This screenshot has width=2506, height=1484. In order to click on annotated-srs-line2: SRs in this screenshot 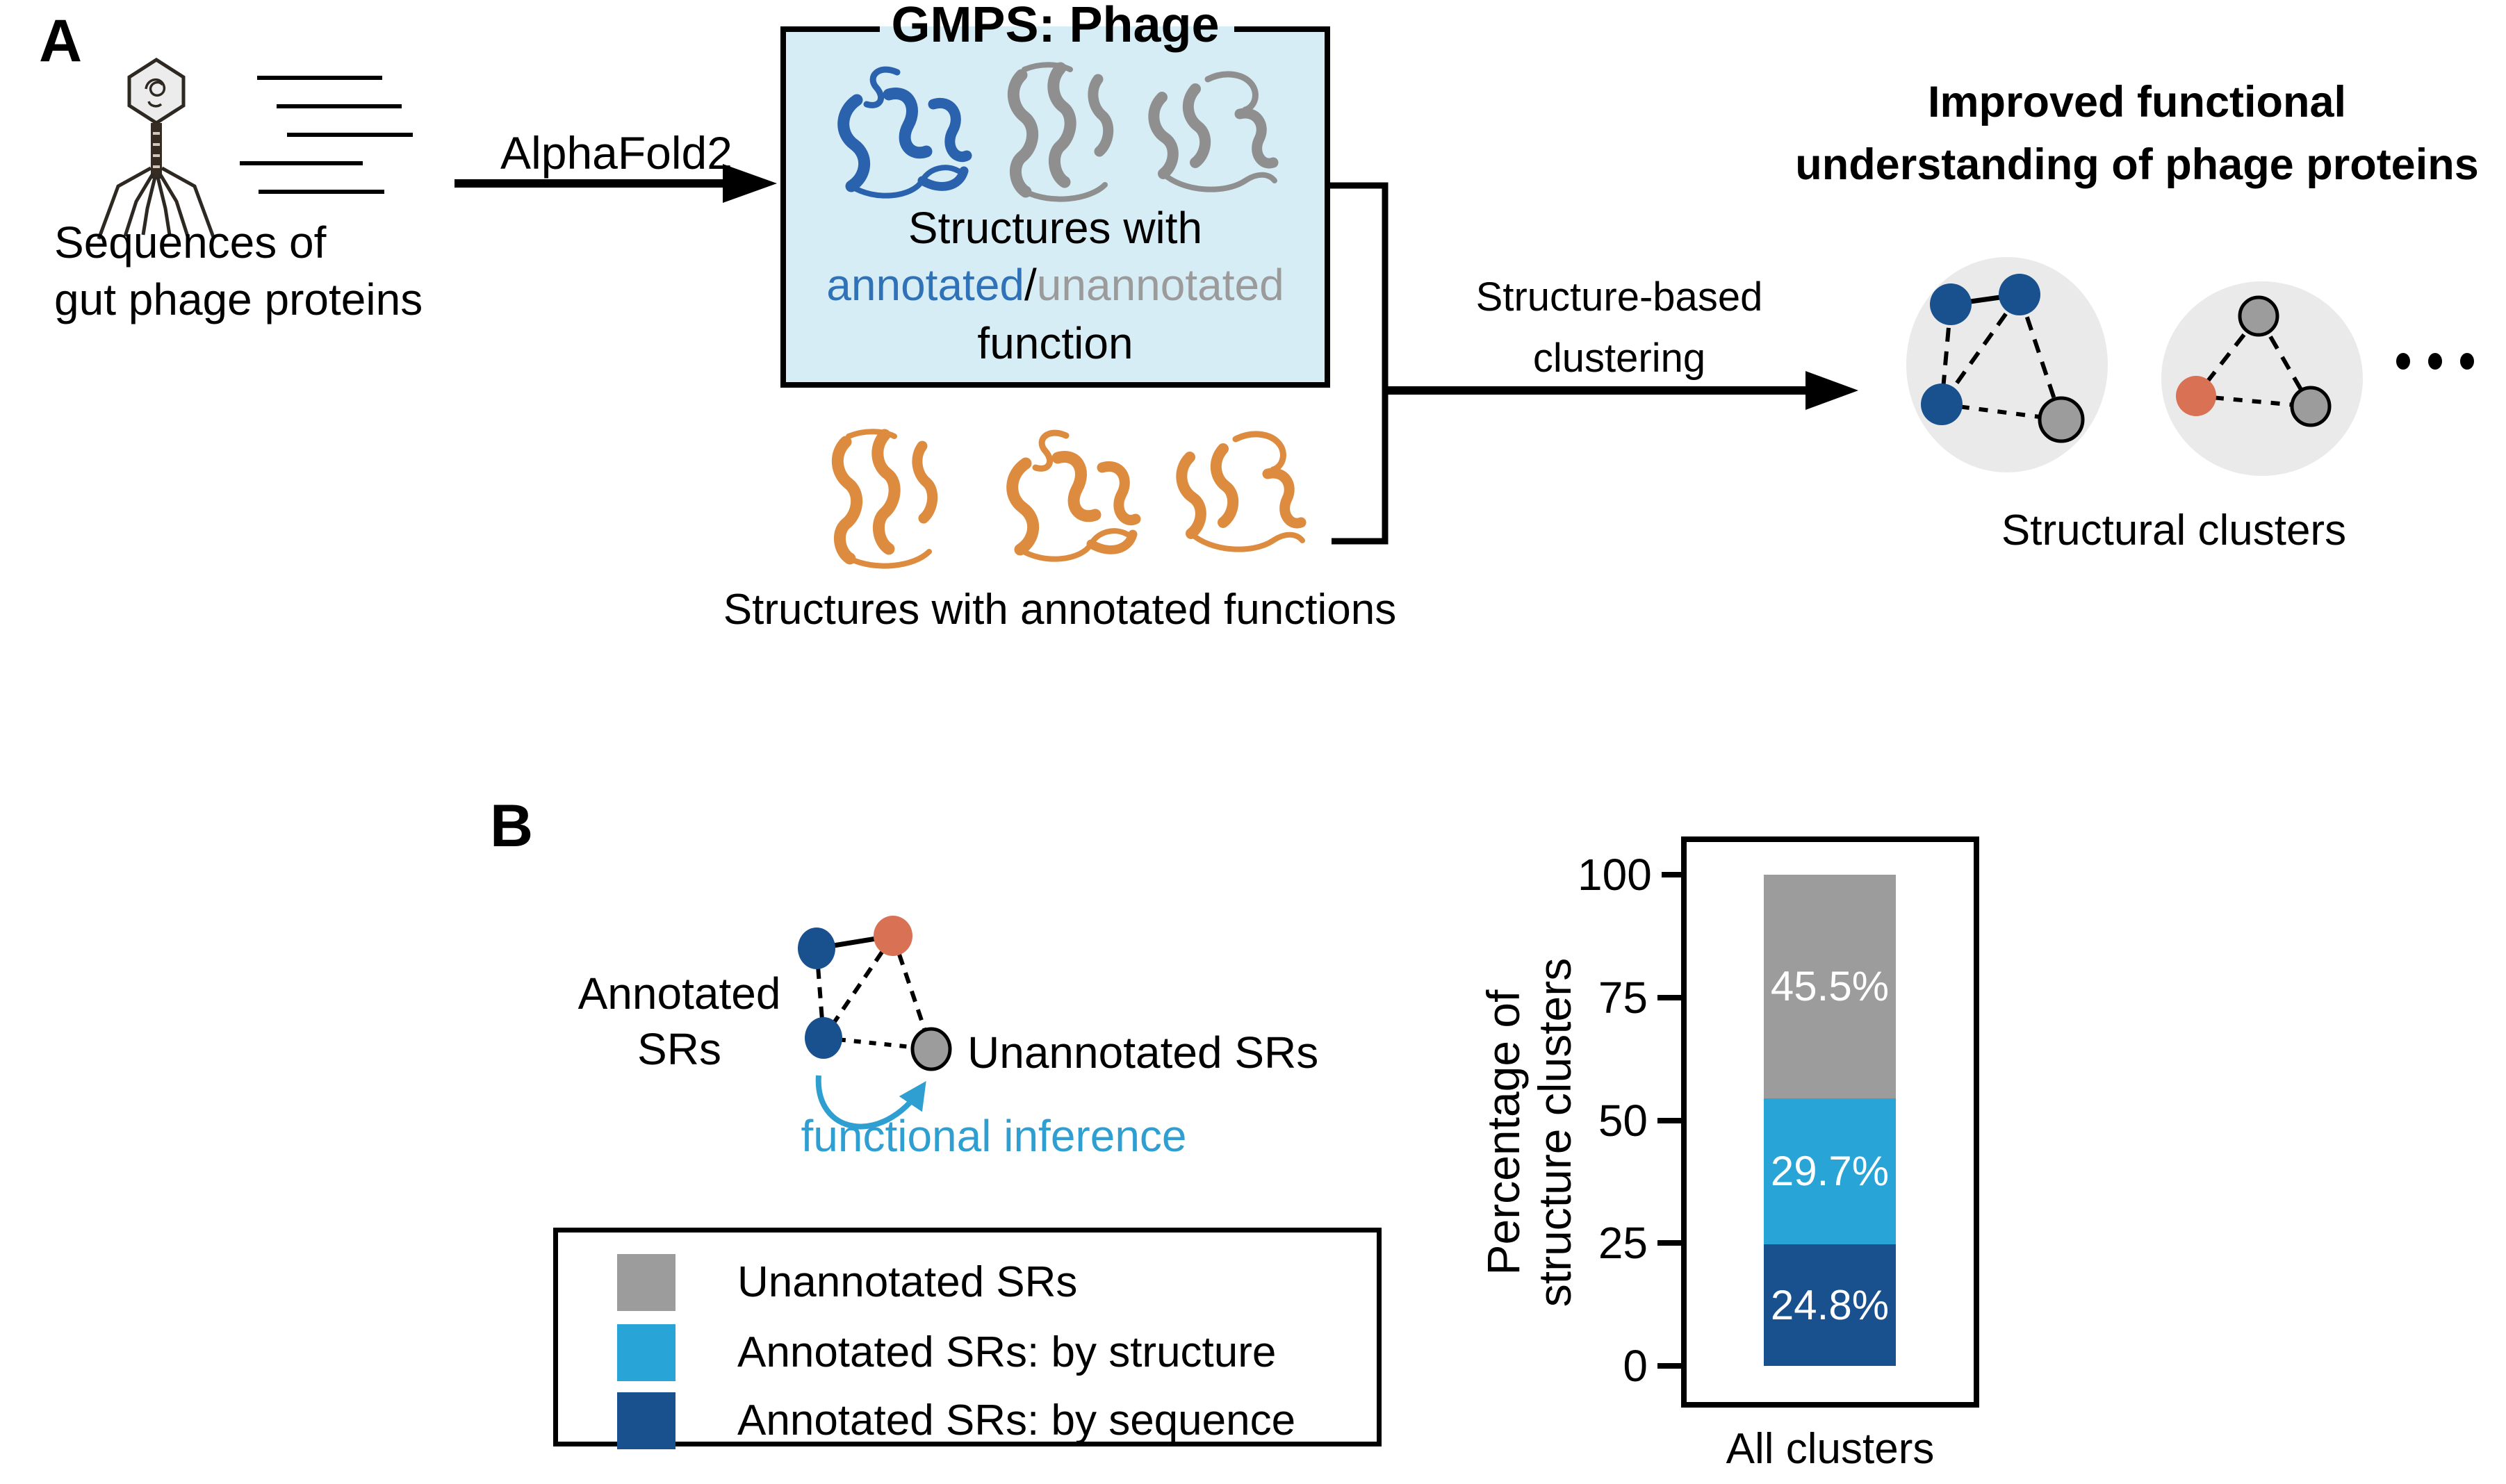, I will do `click(679, 1049)`.